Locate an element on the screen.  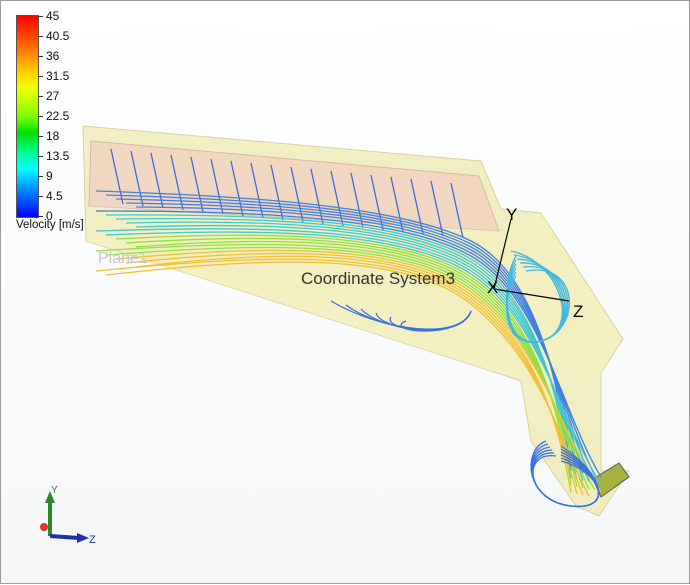
axis-y-label: Y is located at coordinates (511, 214).